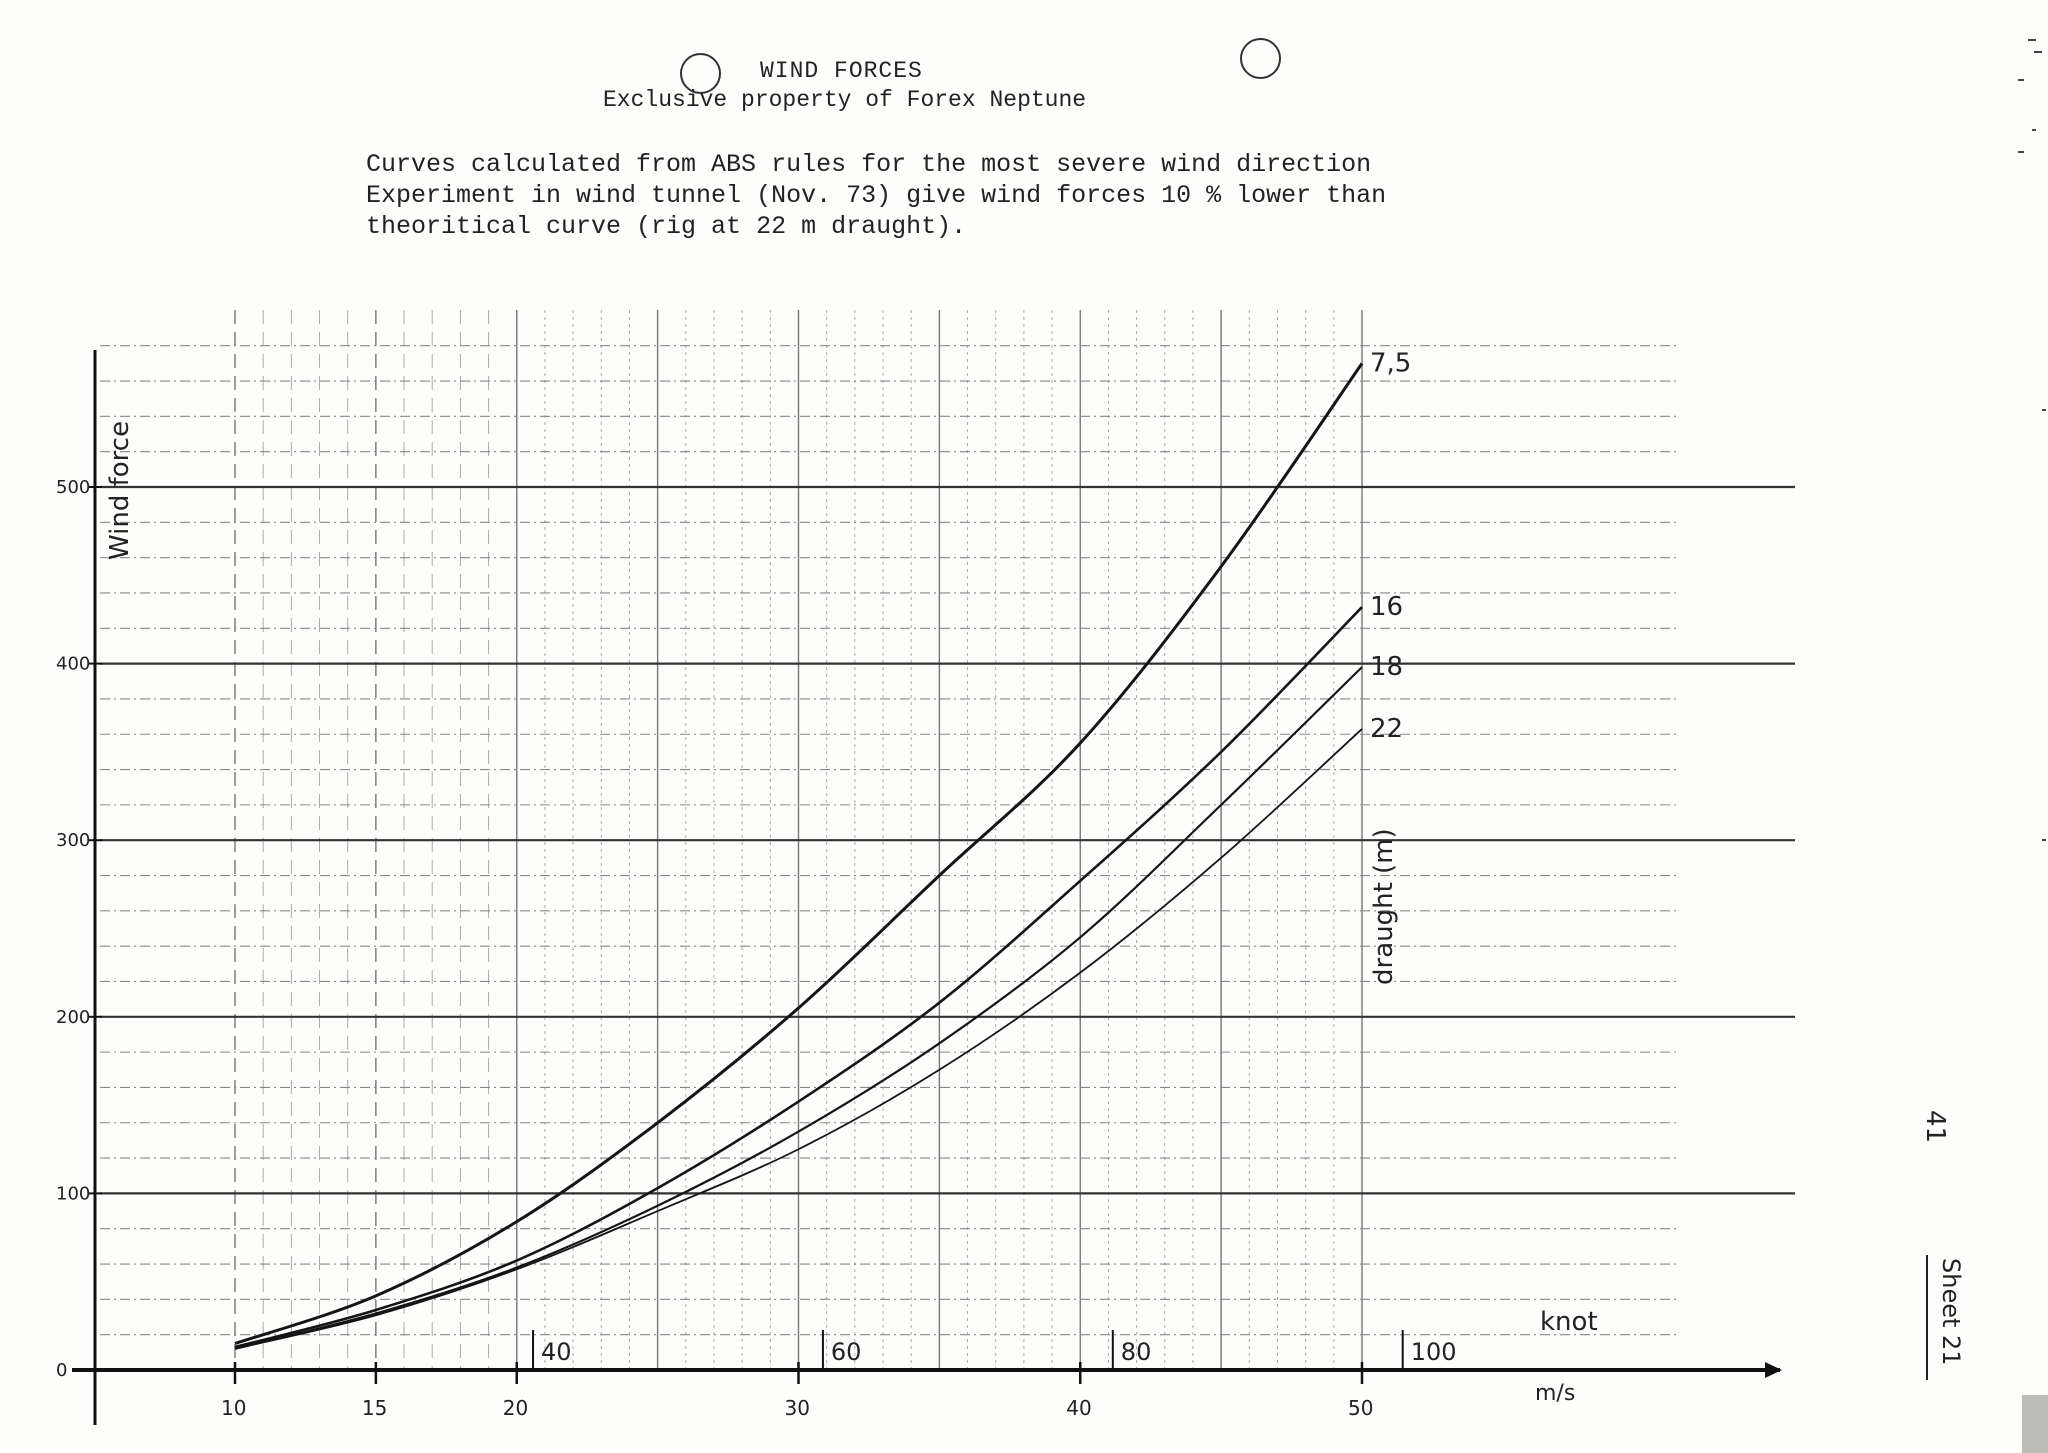 This screenshot has width=2048, height=1453. I want to click on y-tick-label: 300, so click(73, 840).